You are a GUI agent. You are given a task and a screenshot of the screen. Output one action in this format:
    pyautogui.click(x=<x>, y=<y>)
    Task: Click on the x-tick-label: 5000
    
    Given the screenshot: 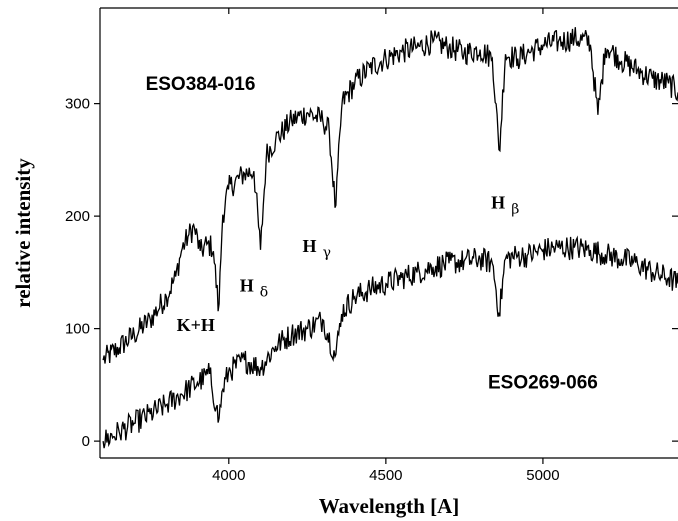 What is the action you would take?
    pyautogui.click(x=542, y=475)
    